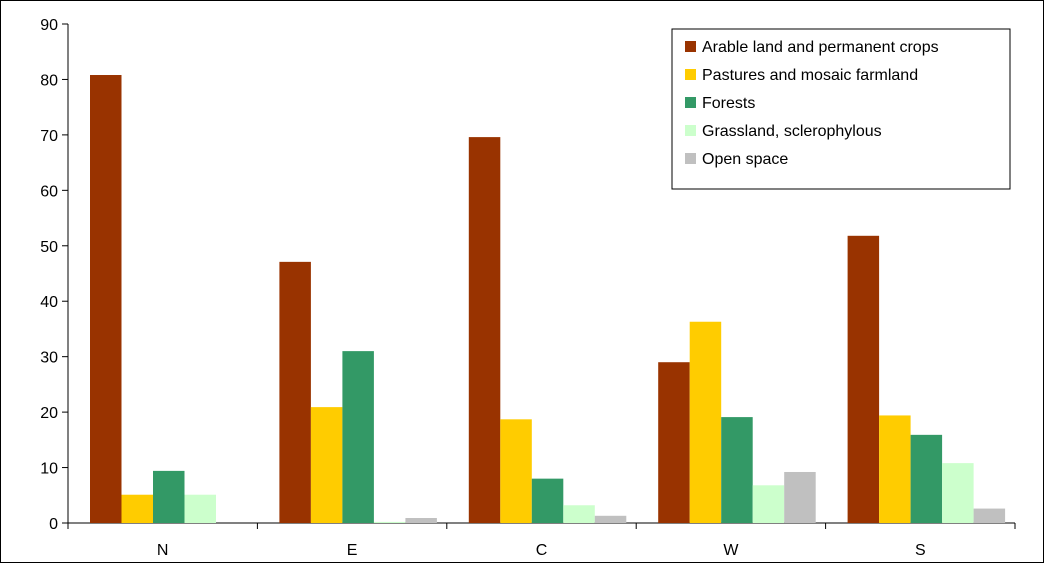  I want to click on y-tick-label: 0, so click(53, 524).